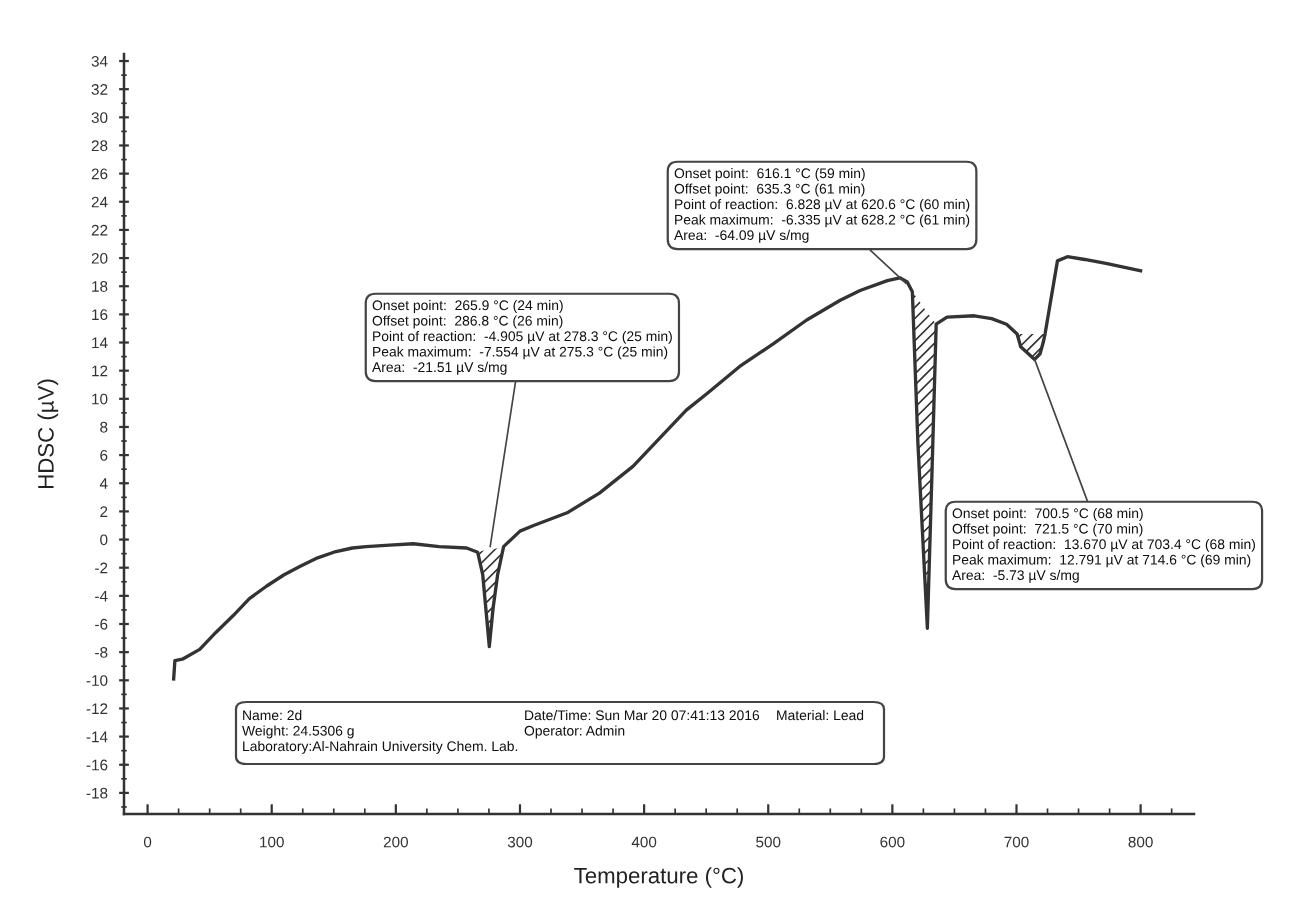  What do you see at coordinates (48, 433) in the screenshot?
I see `y-axis-title: HDSC (µV)` at bounding box center [48, 433].